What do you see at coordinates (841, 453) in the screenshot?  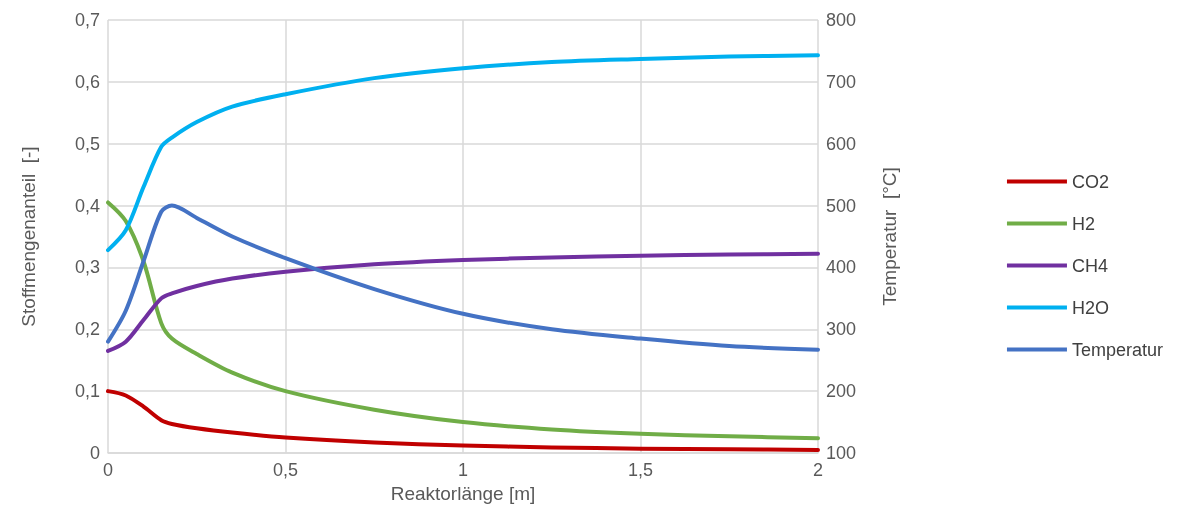 I see `y2-tick-label: 100` at bounding box center [841, 453].